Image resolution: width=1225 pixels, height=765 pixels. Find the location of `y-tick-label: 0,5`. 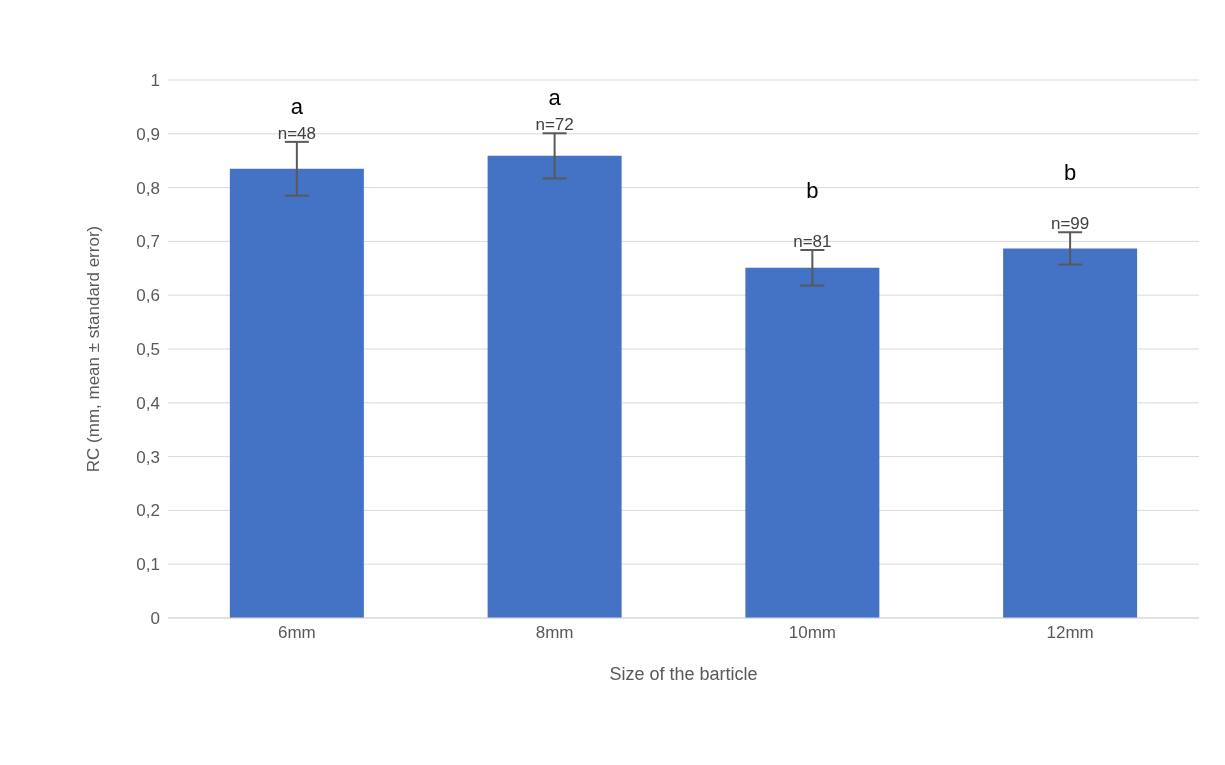

y-tick-label: 0,5 is located at coordinates (148, 350).